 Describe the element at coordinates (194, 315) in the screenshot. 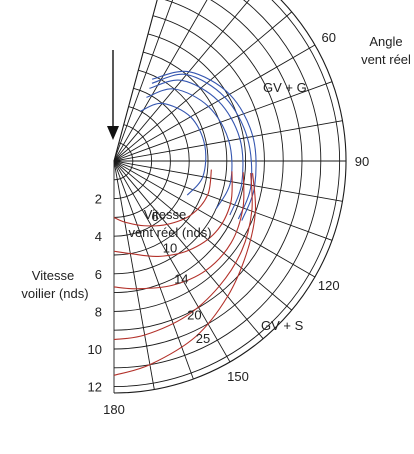

I see `wind-speed-tick-label: 20` at that location.